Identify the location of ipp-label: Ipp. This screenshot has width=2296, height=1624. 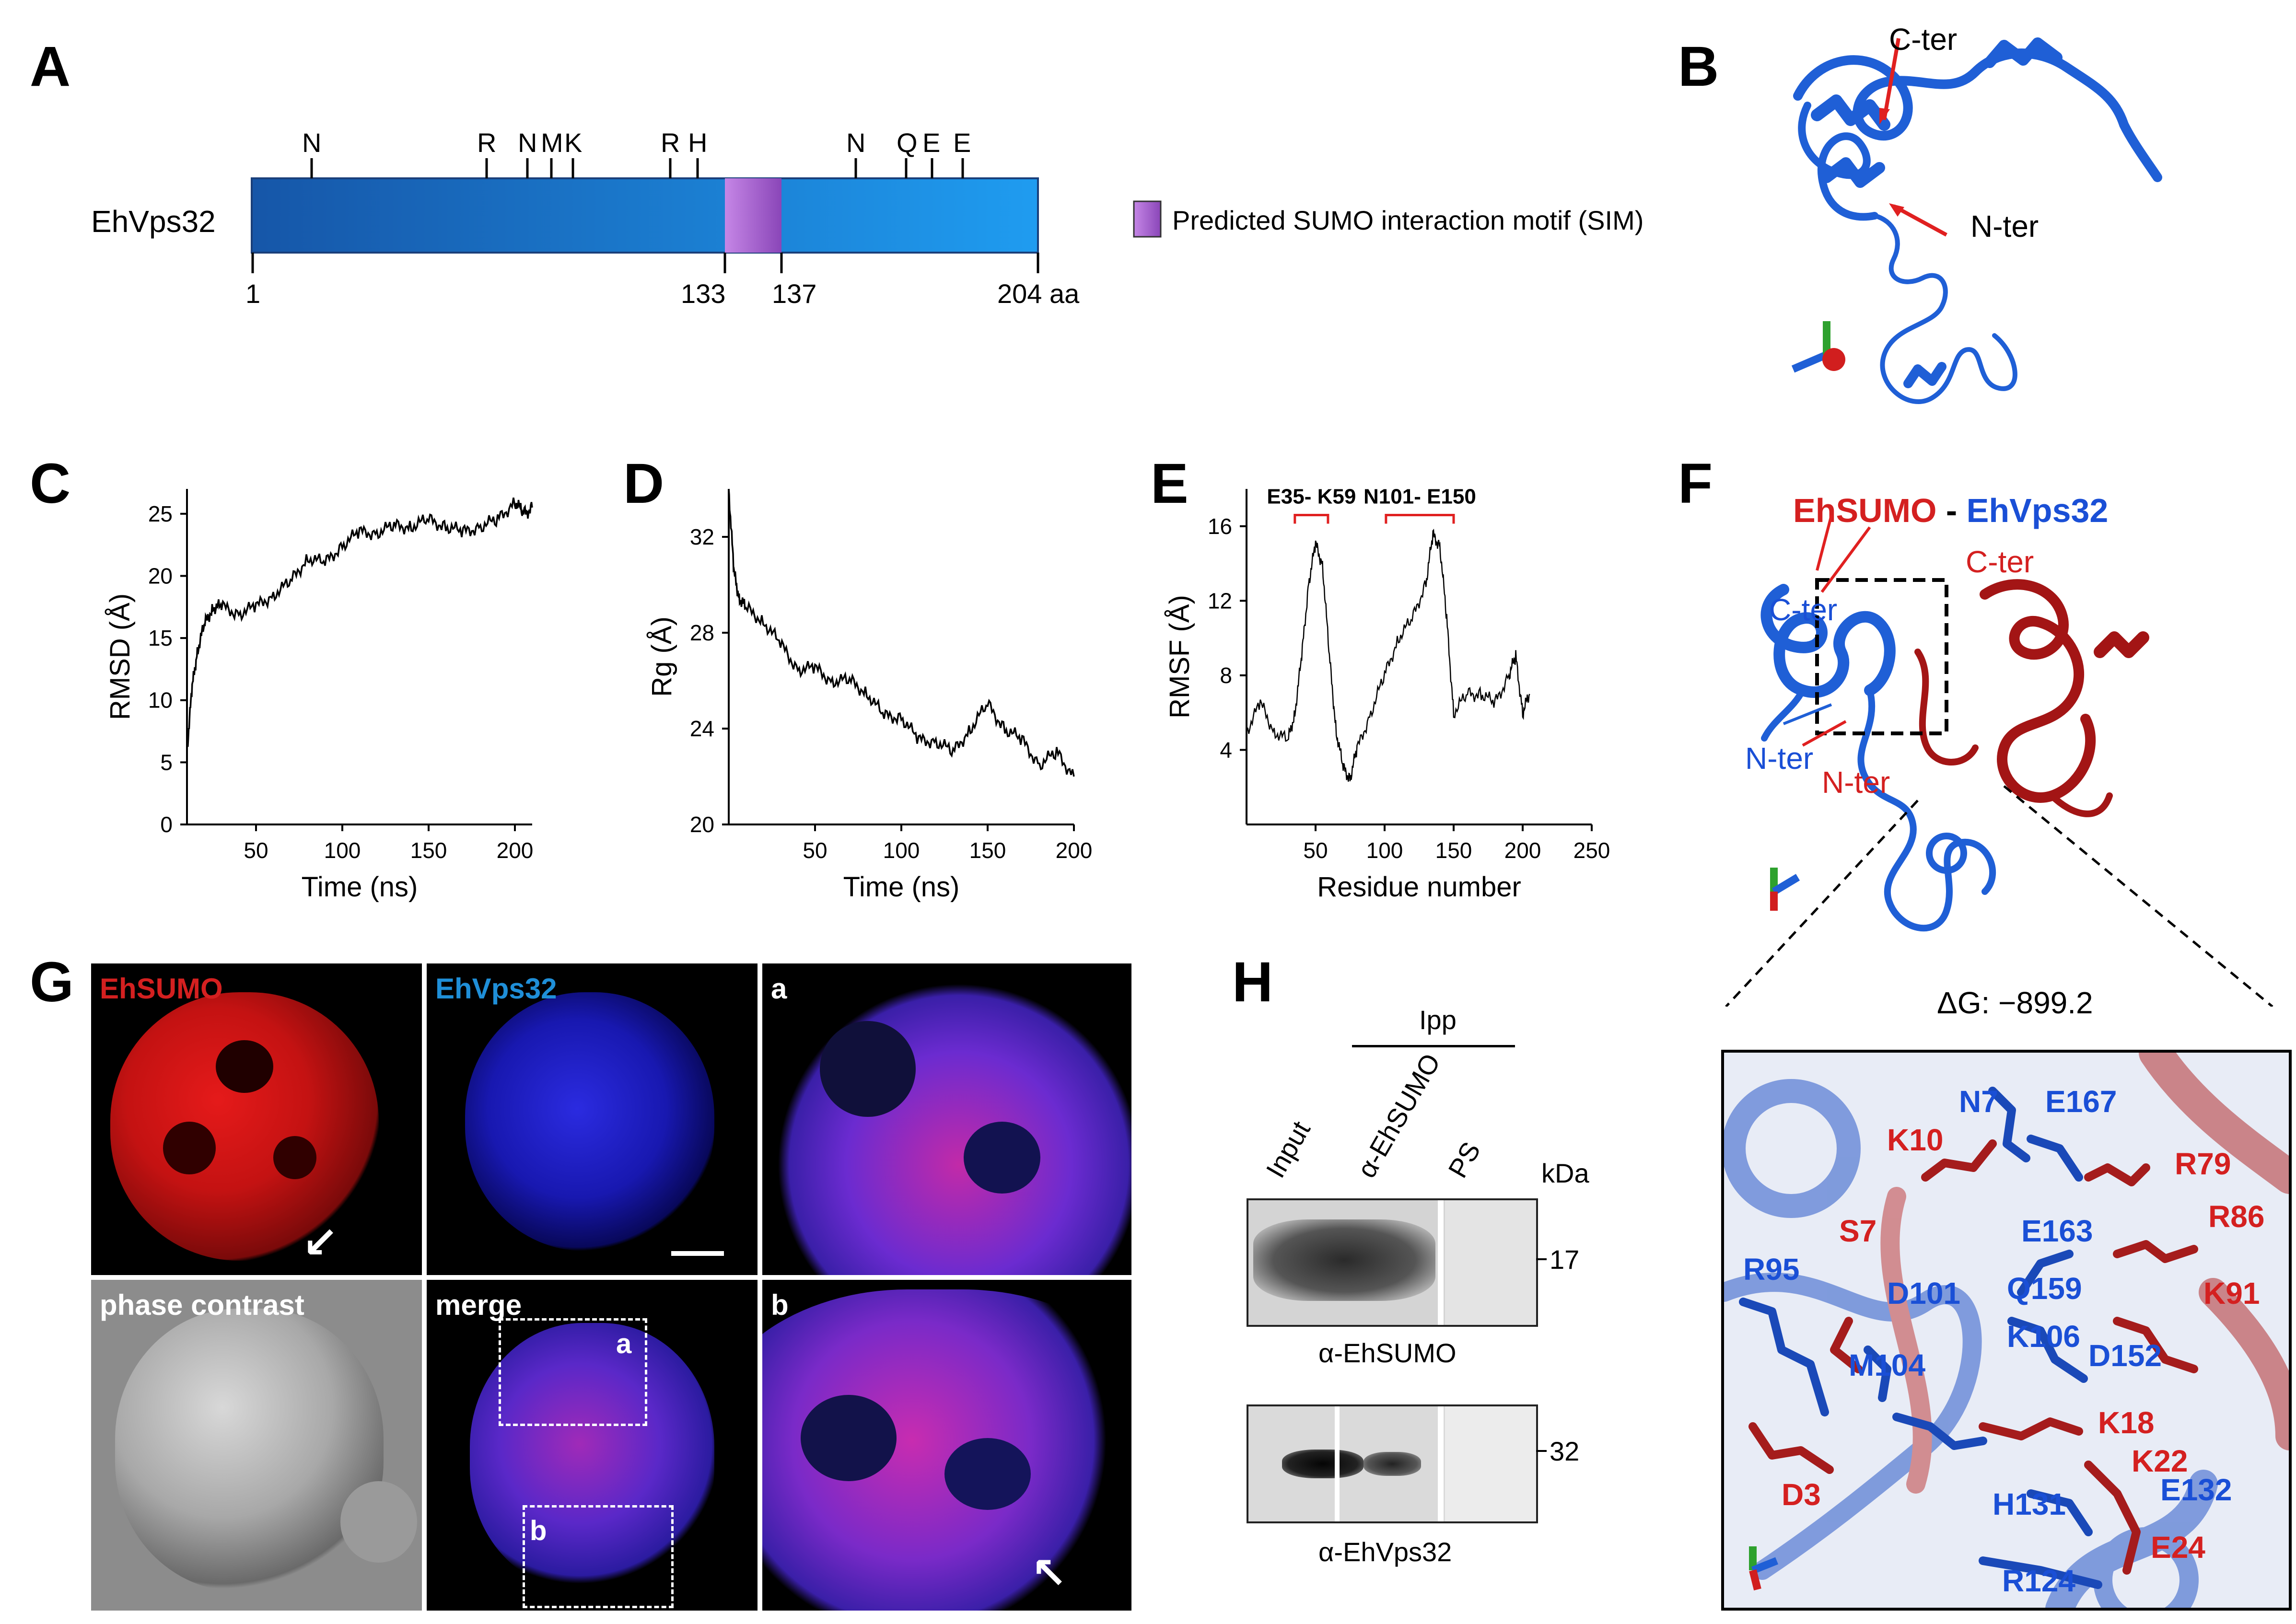
(1438, 1020).